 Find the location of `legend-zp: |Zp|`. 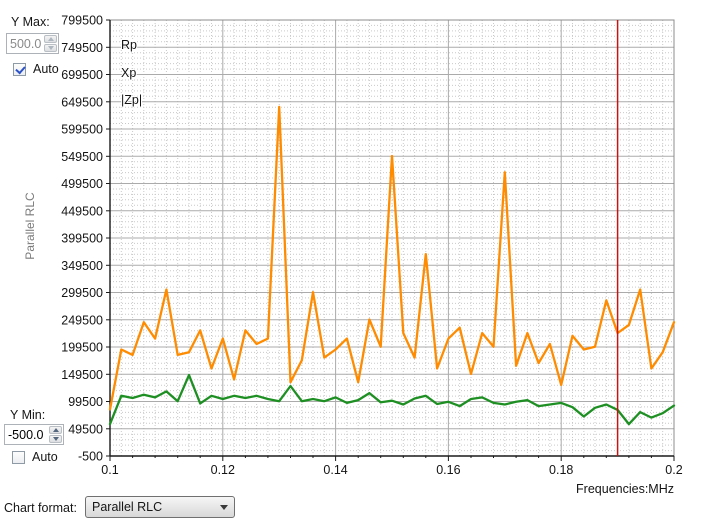

legend-zp: |Zp| is located at coordinates (131, 100).